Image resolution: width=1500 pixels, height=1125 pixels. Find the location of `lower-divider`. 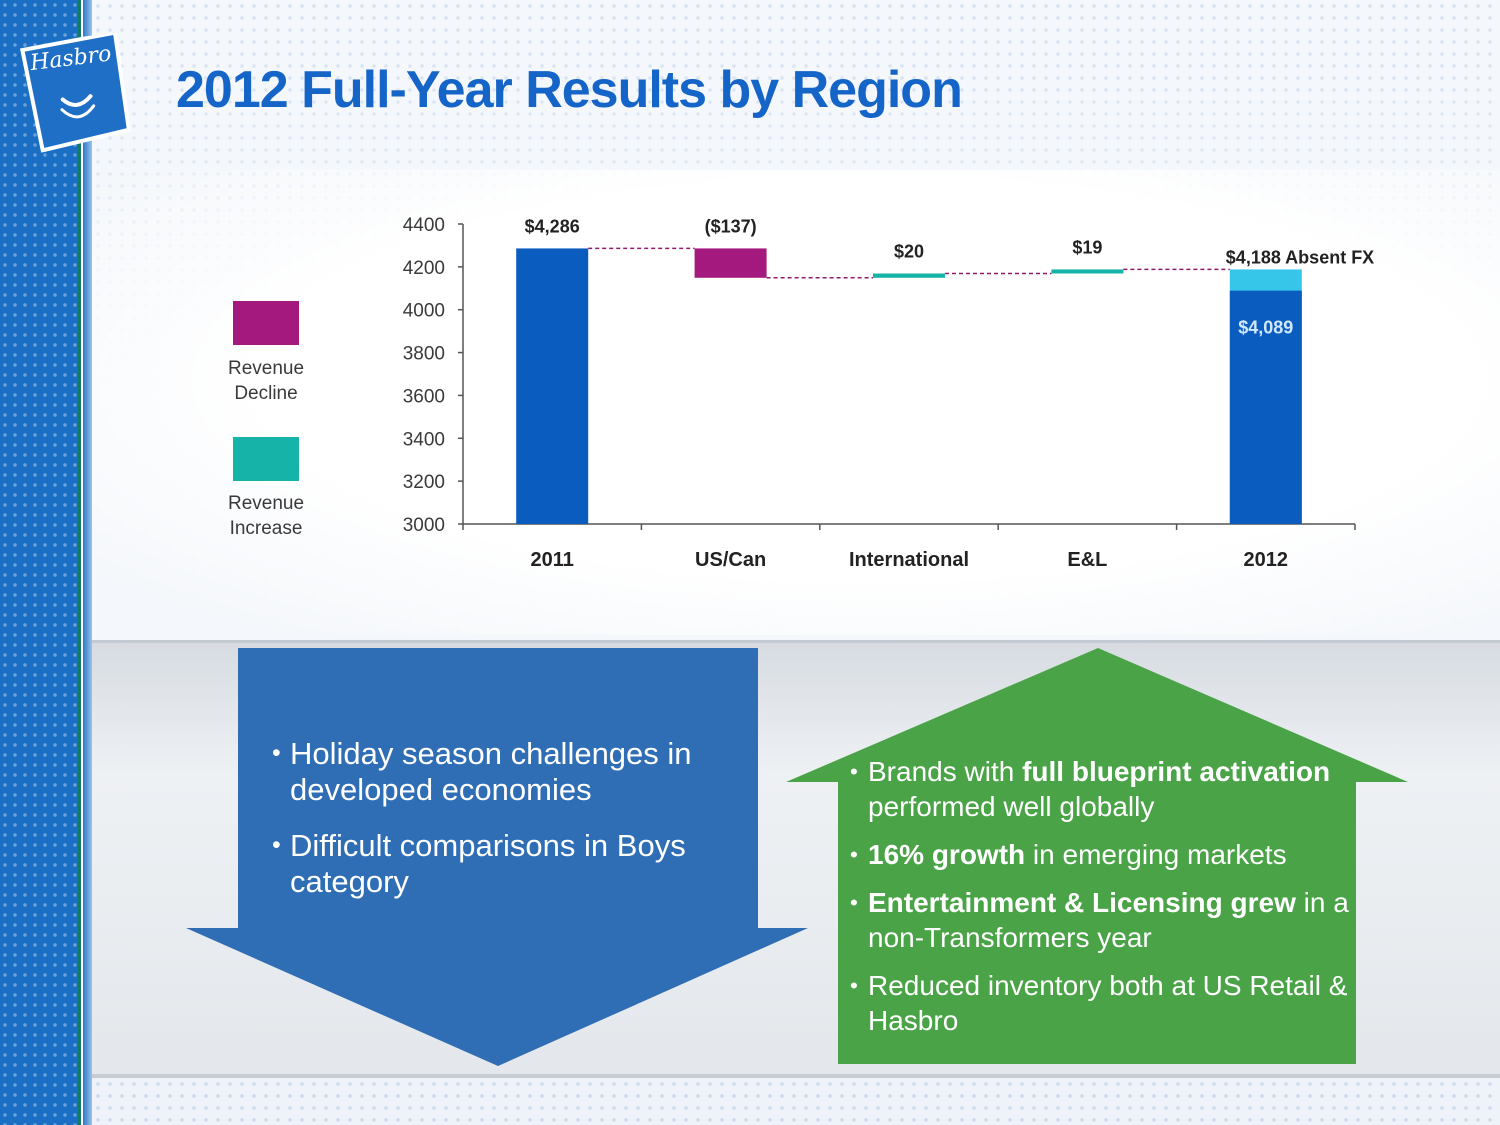

lower-divider is located at coordinates (796, 1076).